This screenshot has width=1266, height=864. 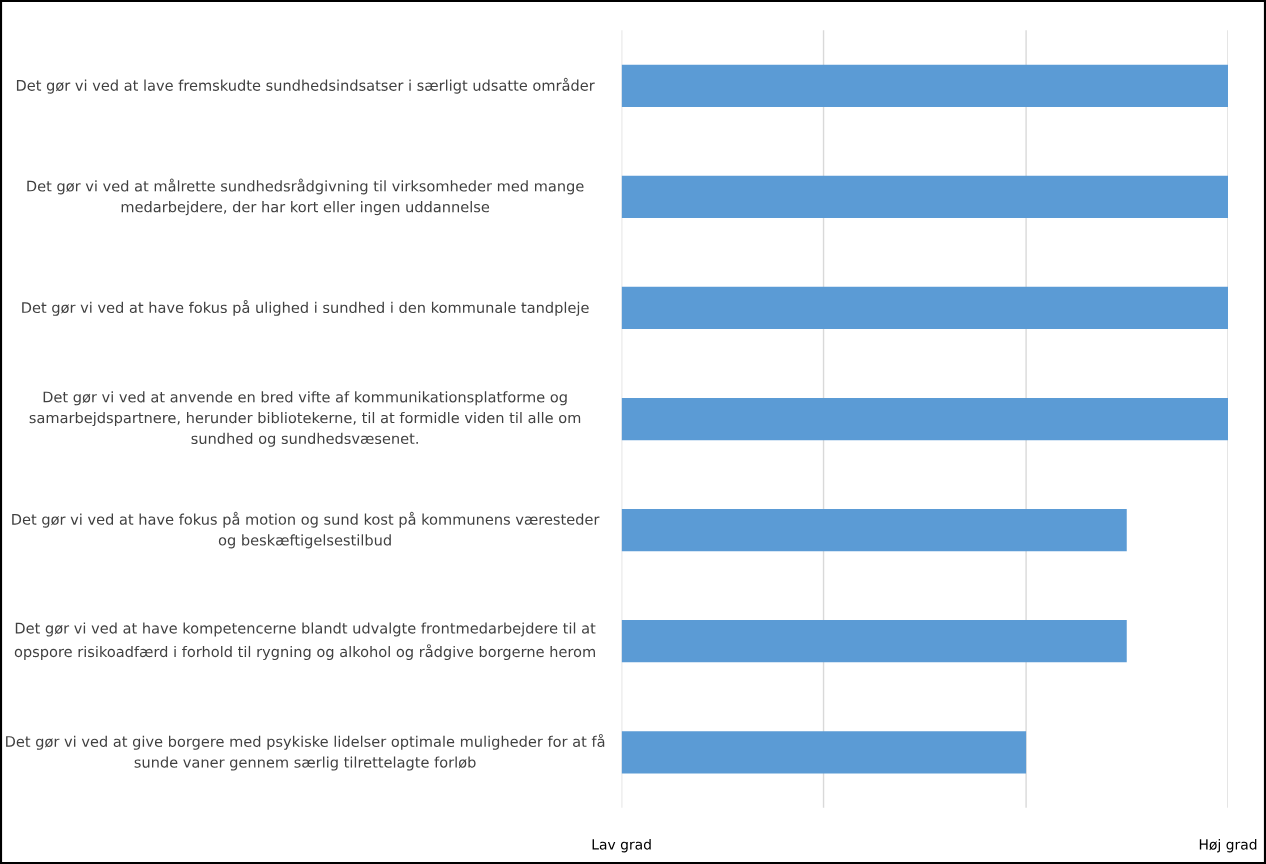 I want to click on y-tick-label: Det gør vi ved at have kompetencerne blandt udvalgte frontmedarbejdere til at opspore risikoadfærd i forhold til rygning og alkohol og rådgive borgerne herom, so click(x=305, y=641).